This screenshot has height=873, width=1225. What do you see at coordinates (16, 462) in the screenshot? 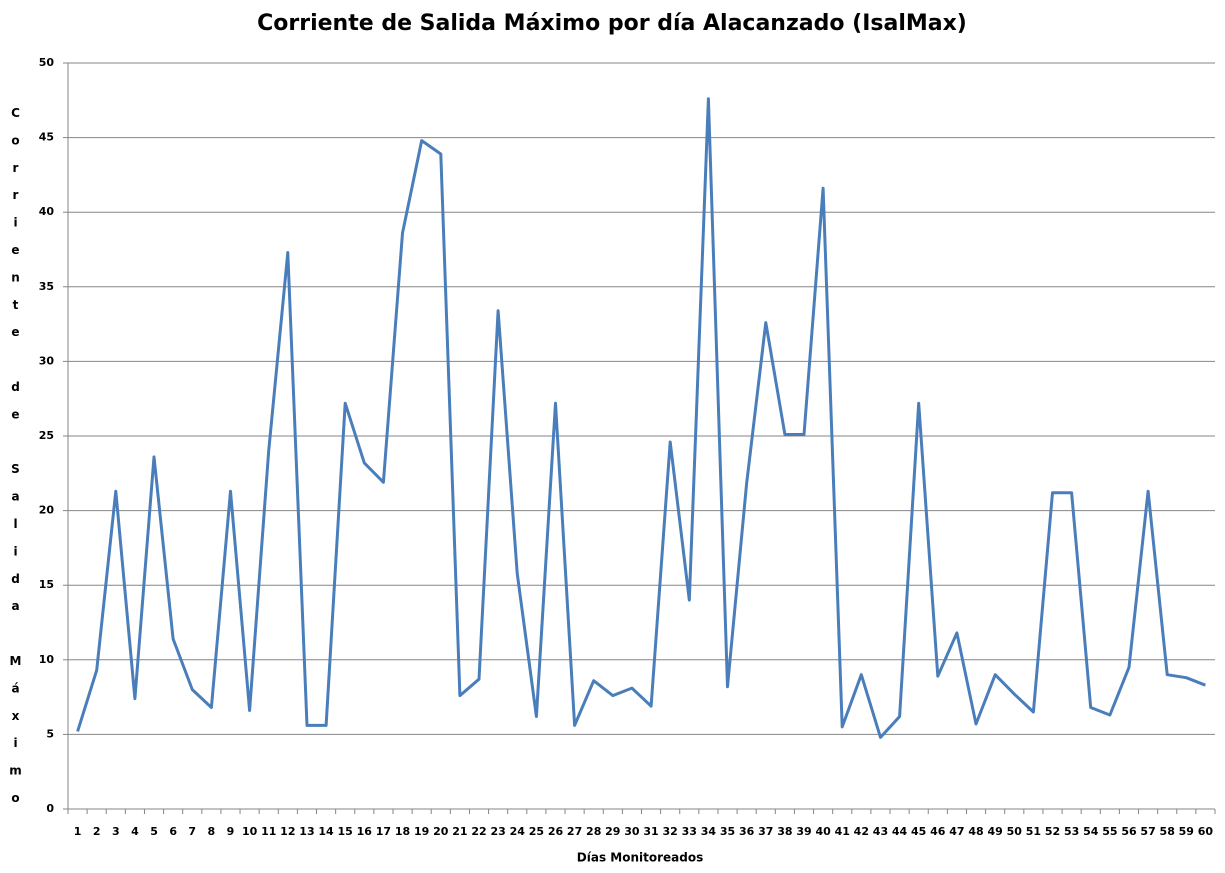
I see `y-axis-label: Corriente de Salida Máximo` at bounding box center [16, 462].